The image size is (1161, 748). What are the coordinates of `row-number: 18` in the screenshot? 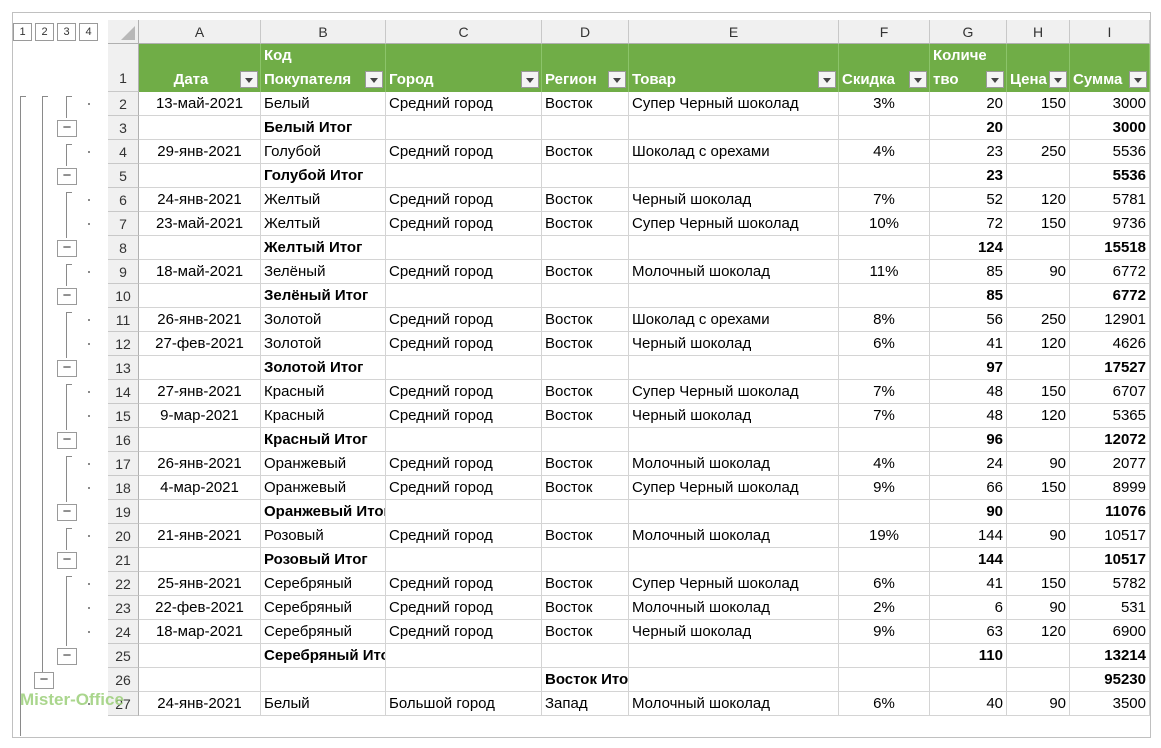 It's located at (123, 488).